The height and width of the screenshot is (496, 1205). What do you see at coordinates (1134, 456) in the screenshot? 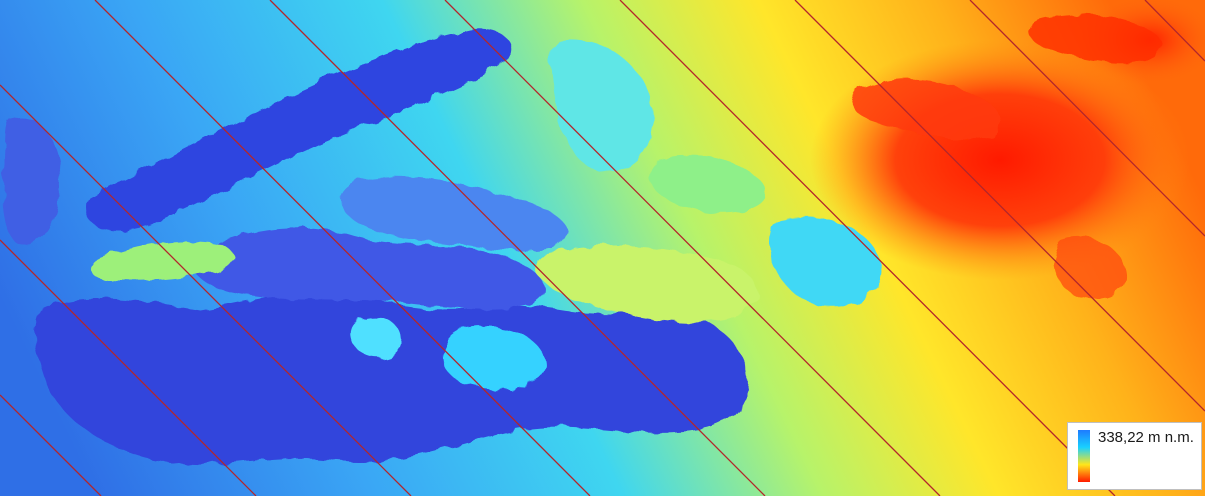
I see `elevation-legend: 338,22 m n.m.` at bounding box center [1134, 456].